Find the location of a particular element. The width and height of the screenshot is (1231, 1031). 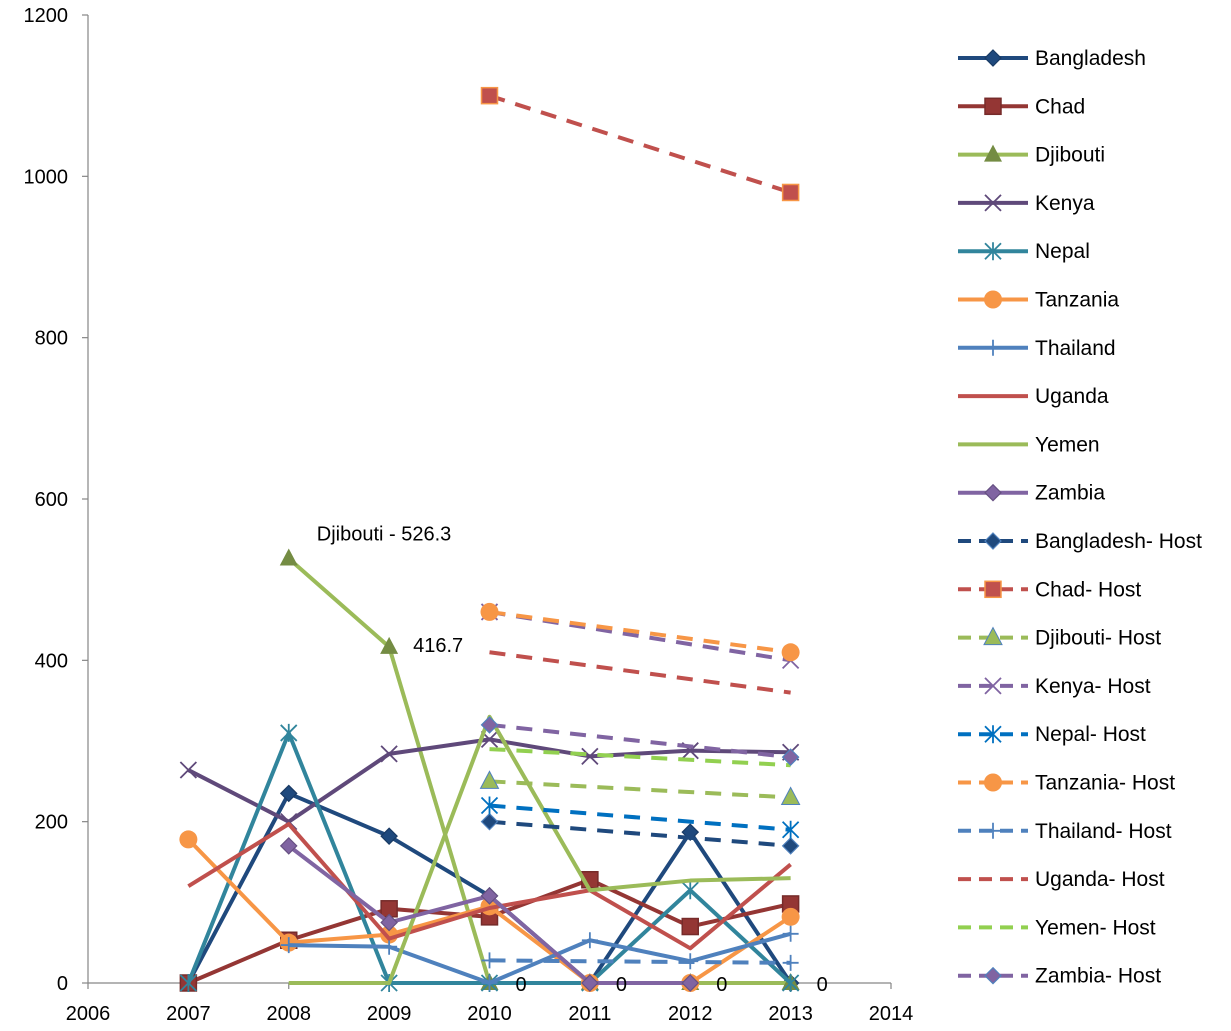

x-tick-label: 2011 is located at coordinates (589, 1014).